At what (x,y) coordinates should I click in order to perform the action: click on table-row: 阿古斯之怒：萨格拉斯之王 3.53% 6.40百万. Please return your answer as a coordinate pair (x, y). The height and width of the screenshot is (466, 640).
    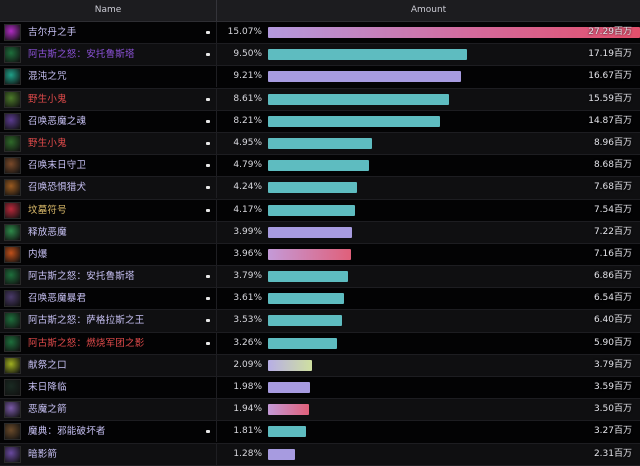
    Looking at the image, I should click on (320, 321).